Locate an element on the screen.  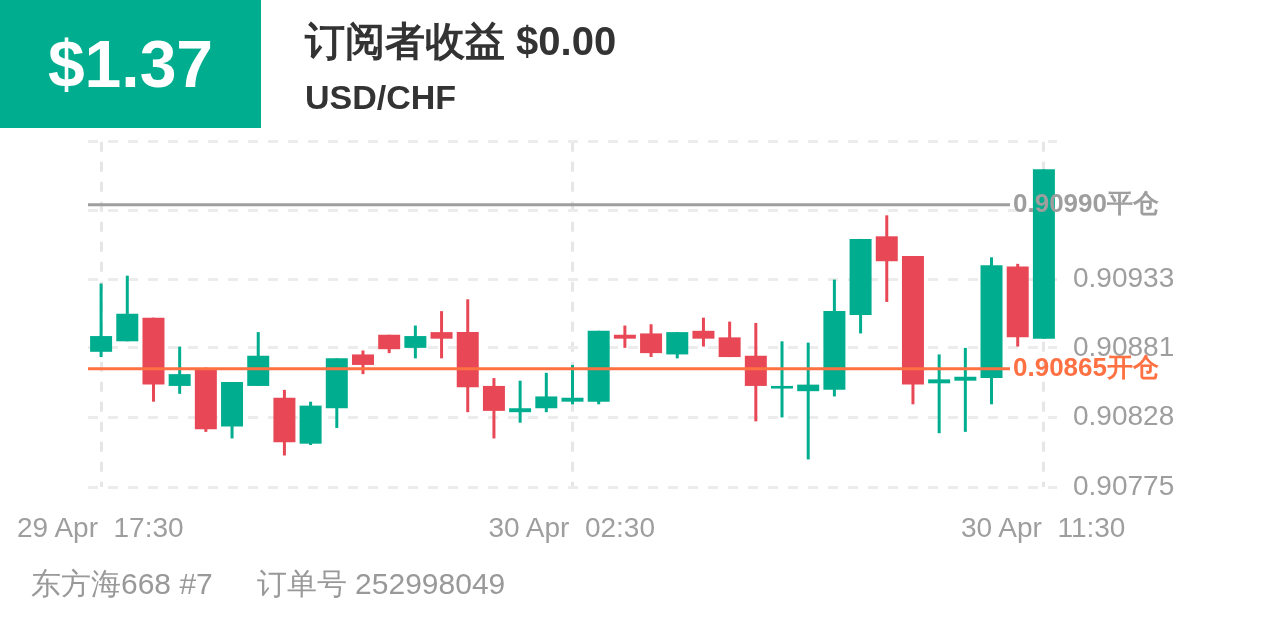
chart-title: 订阅者收益 $0.00 is located at coordinates (461, 41).